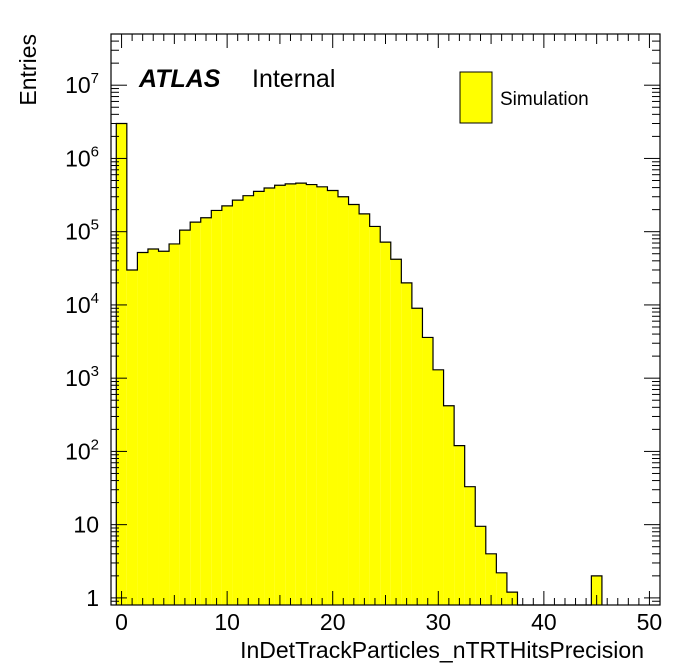  What do you see at coordinates (544, 99) in the screenshot?
I see `legend-label-simulation: Simulation` at bounding box center [544, 99].